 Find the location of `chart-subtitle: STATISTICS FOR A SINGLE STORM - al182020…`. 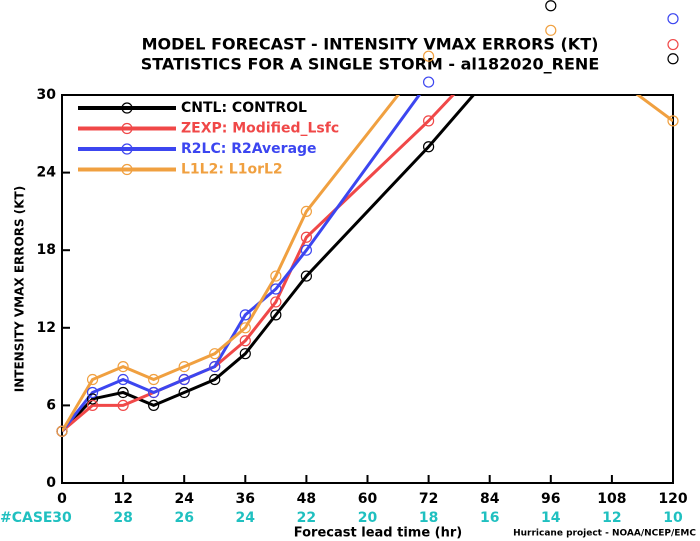

chart-subtitle: STATISTICS FOR A SINGLE STORM - al182020… is located at coordinates (370, 64).